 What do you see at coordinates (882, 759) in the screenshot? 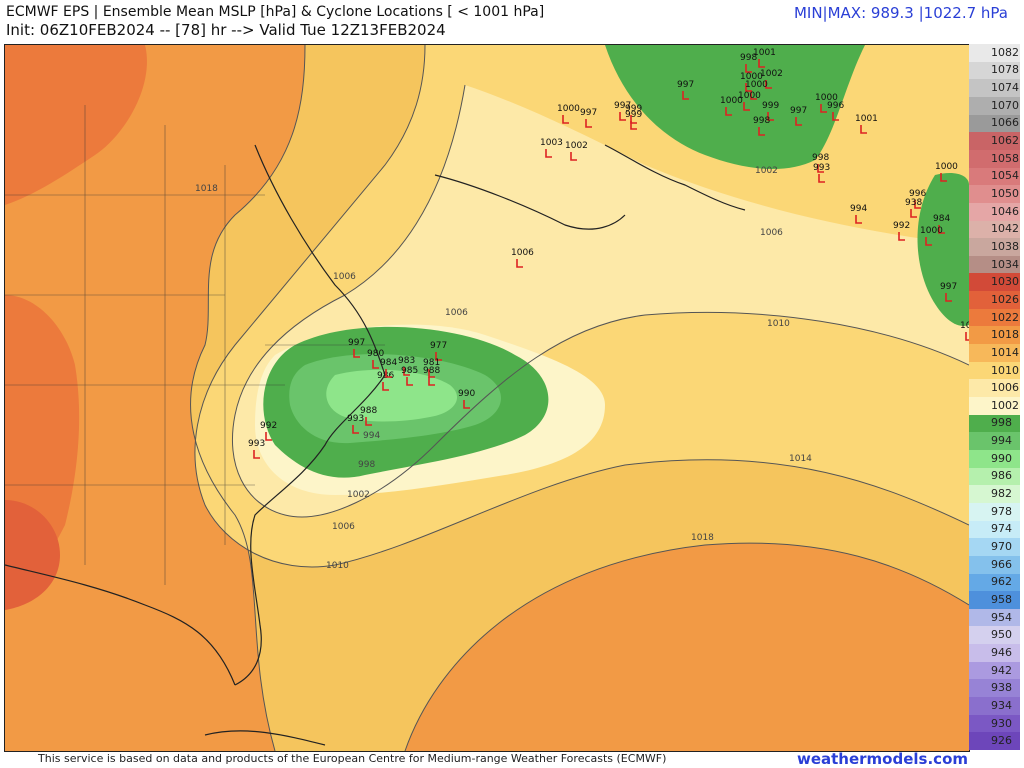
I see `brand-link: weathermodels.com` at bounding box center [882, 759].